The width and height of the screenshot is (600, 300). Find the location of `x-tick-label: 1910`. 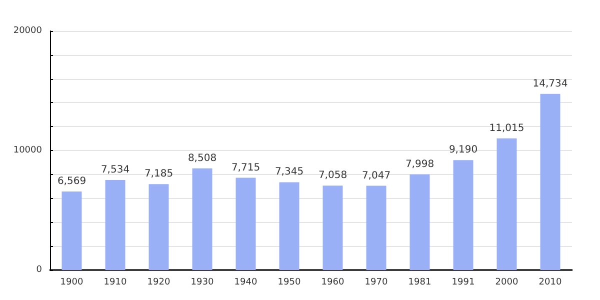

x-tick-label: 1910 is located at coordinates (115, 283).